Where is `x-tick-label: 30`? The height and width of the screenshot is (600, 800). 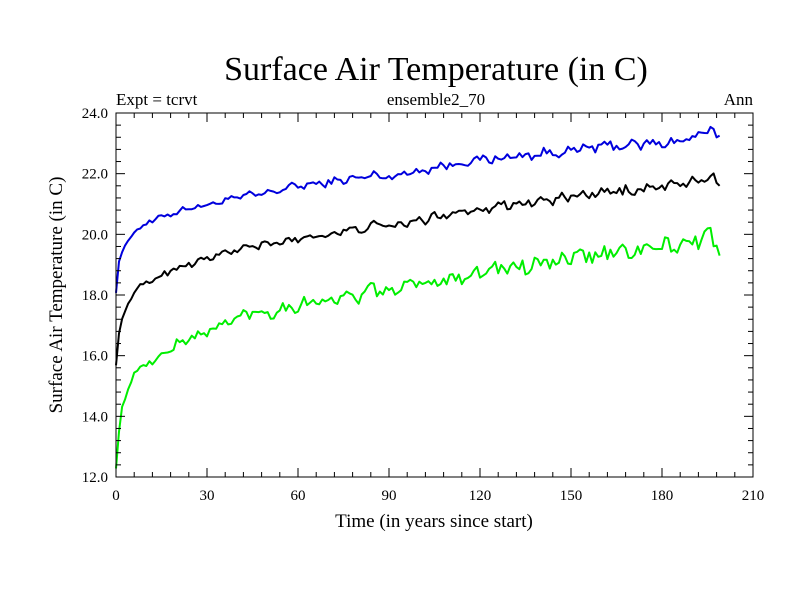
x-tick-label: 30 is located at coordinates (207, 496).